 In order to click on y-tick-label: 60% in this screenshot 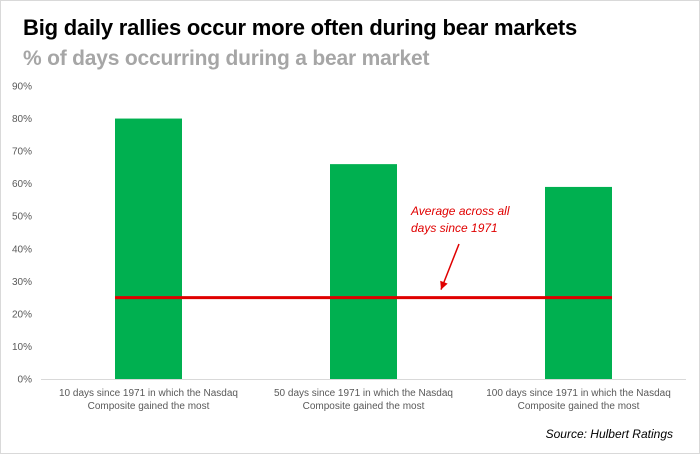, I will do `click(22, 184)`.